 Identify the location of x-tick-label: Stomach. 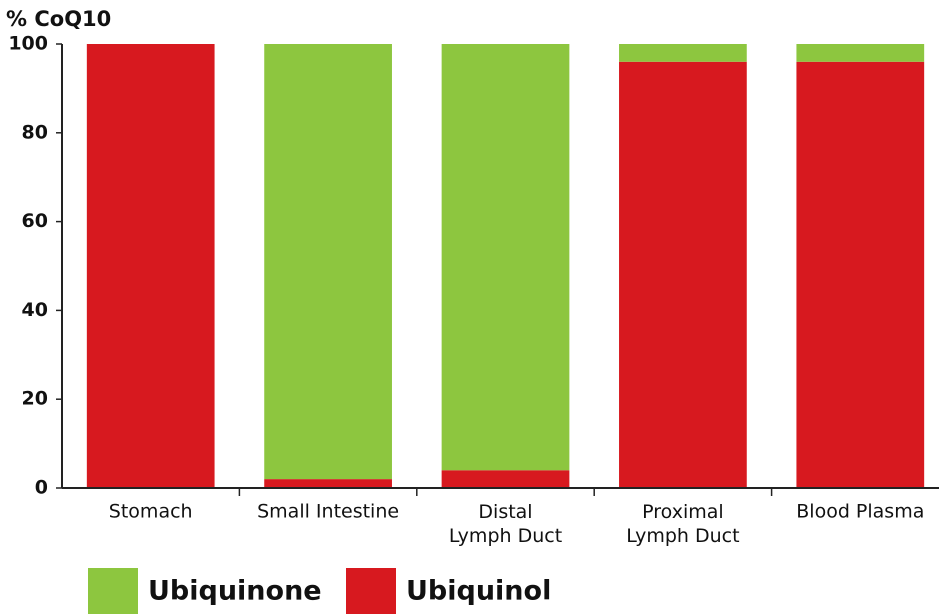
(151, 512).